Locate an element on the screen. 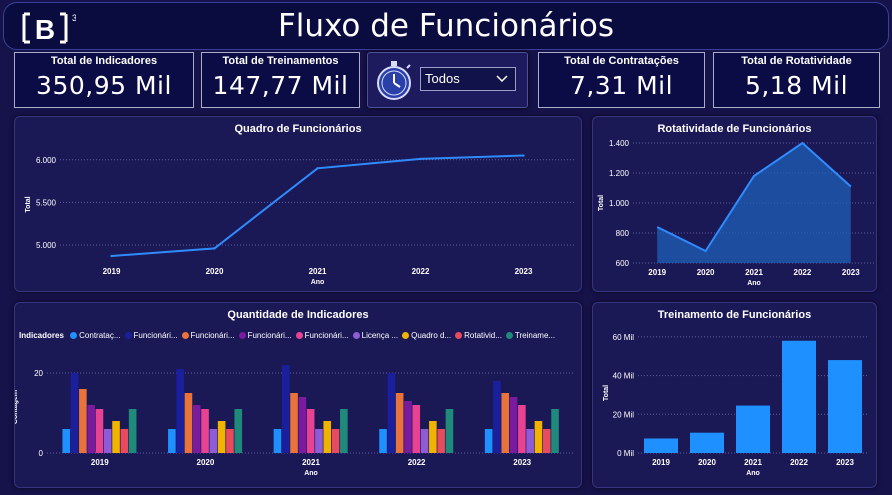  kpi-value: 350,95 Mil is located at coordinates (104, 85).